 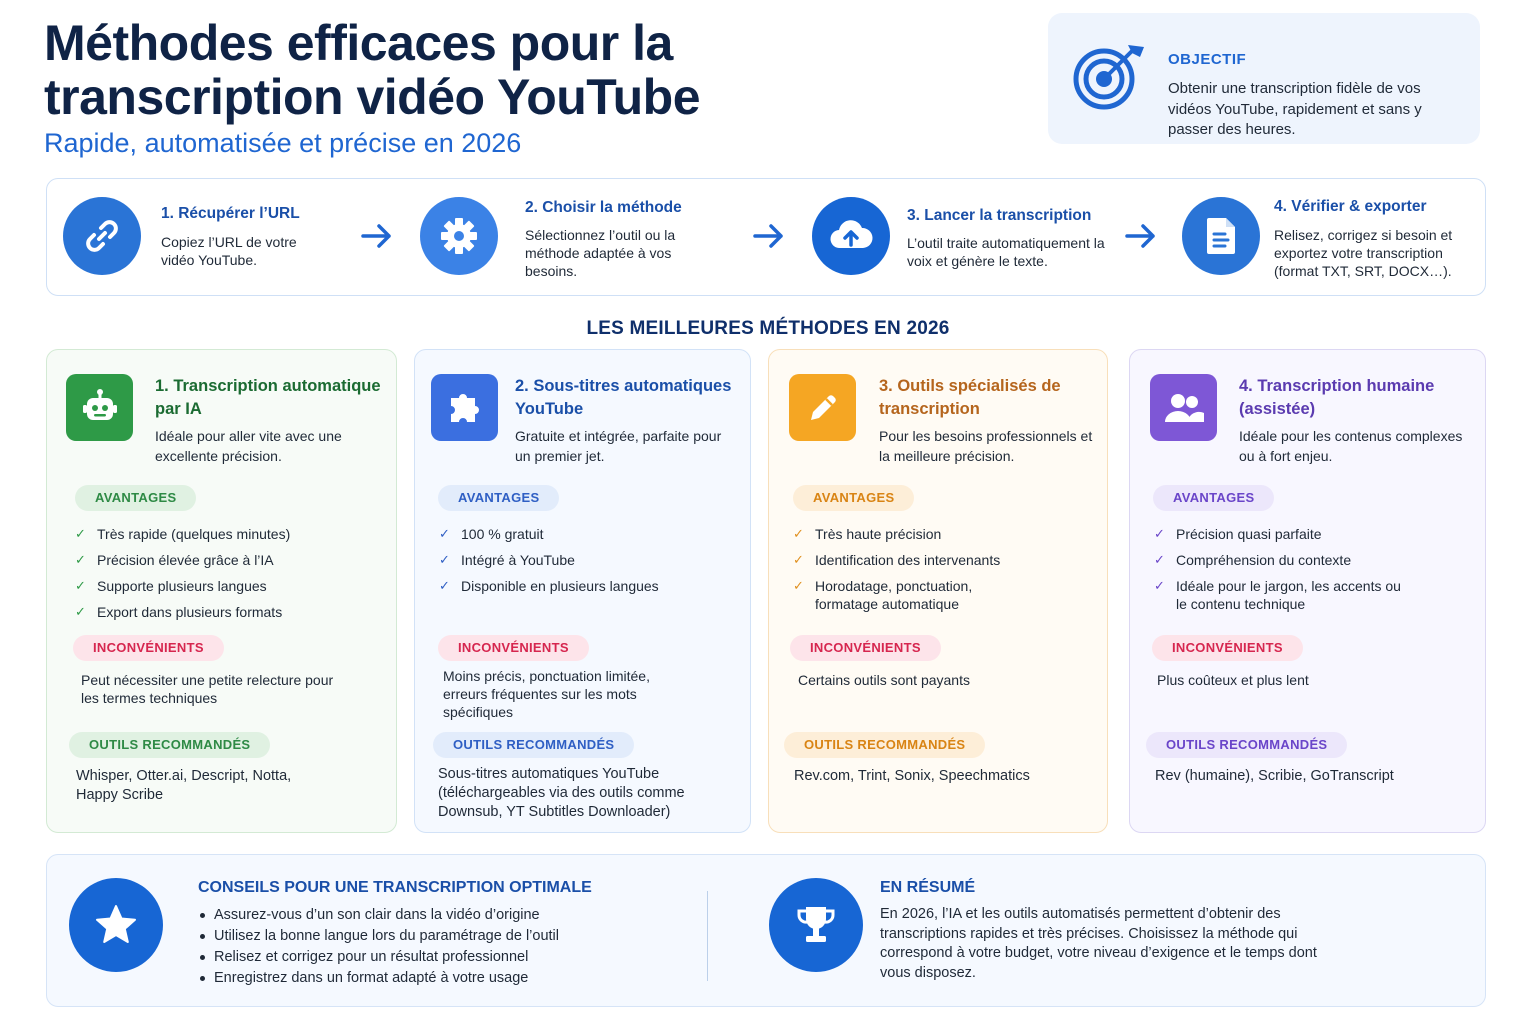 I want to click on method-title: 4. Transcription humaine (assistée), so click(x=1337, y=397).